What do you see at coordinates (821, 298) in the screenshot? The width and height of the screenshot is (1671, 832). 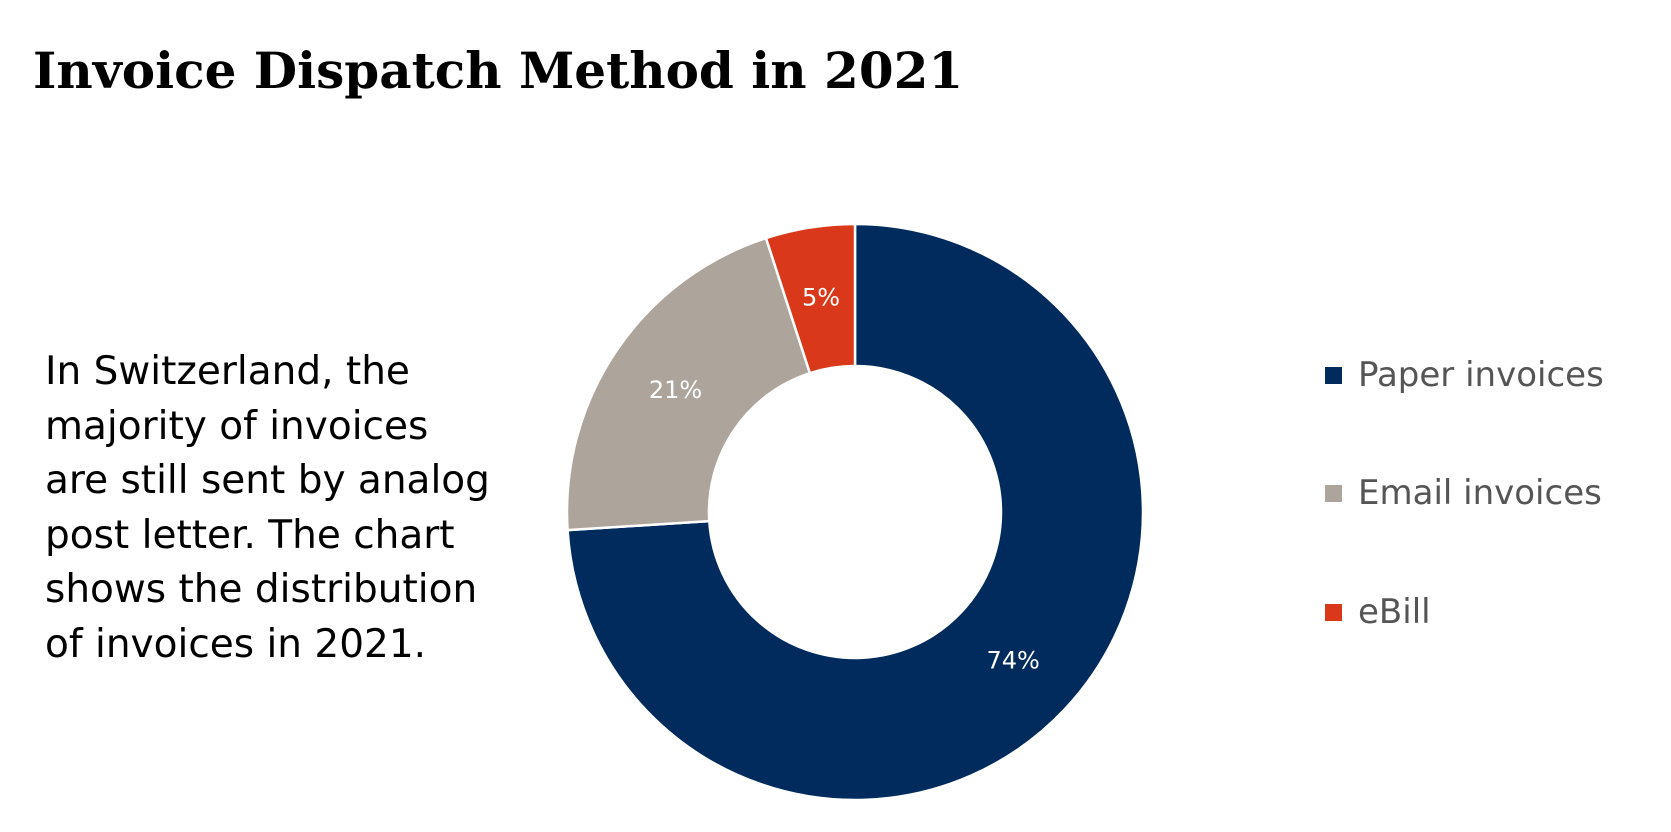 I see `data-label-ebill: 5%` at bounding box center [821, 298].